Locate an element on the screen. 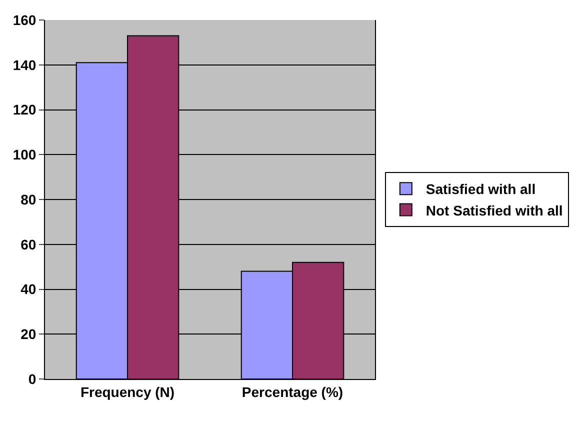 This screenshot has height=424, width=581. y-tick-label: 80 is located at coordinates (28, 199).